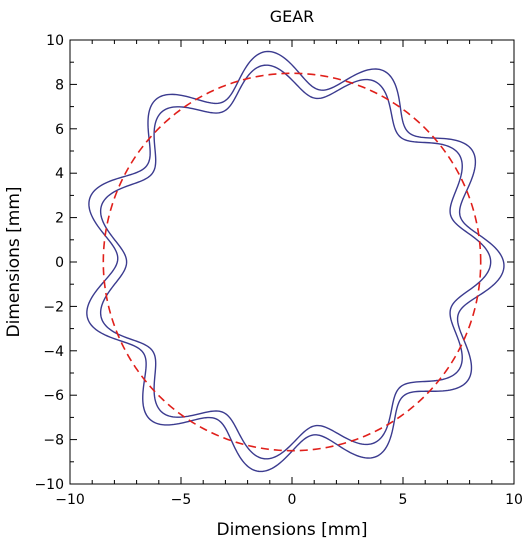 Image resolution: width=527 pixels, height=550 pixels. Describe the element at coordinates (514, 500) in the screenshot. I see `x-tick-label: 10` at that location.